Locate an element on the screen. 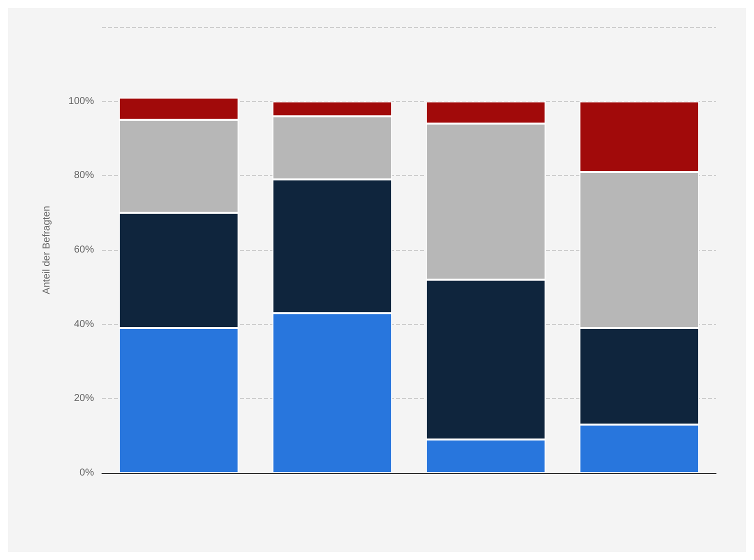 Image resolution: width=754 pixels, height=560 pixels. y-tick-label: 20% is located at coordinates (84, 398).